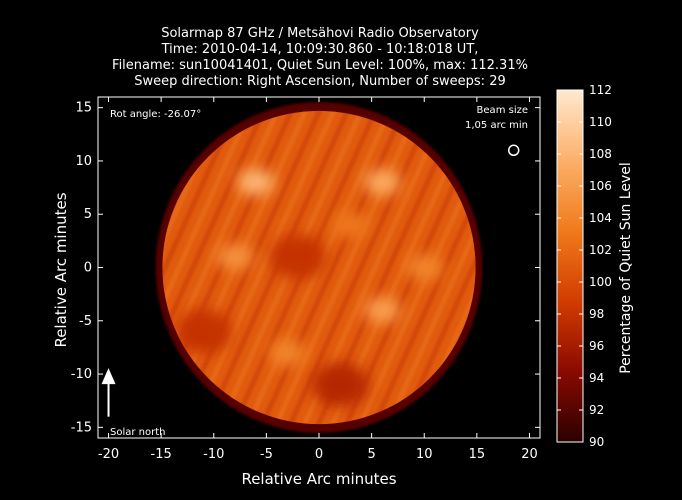 This screenshot has width=682, height=500. I want to click on solar-north-label: Solar north, so click(138, 432).